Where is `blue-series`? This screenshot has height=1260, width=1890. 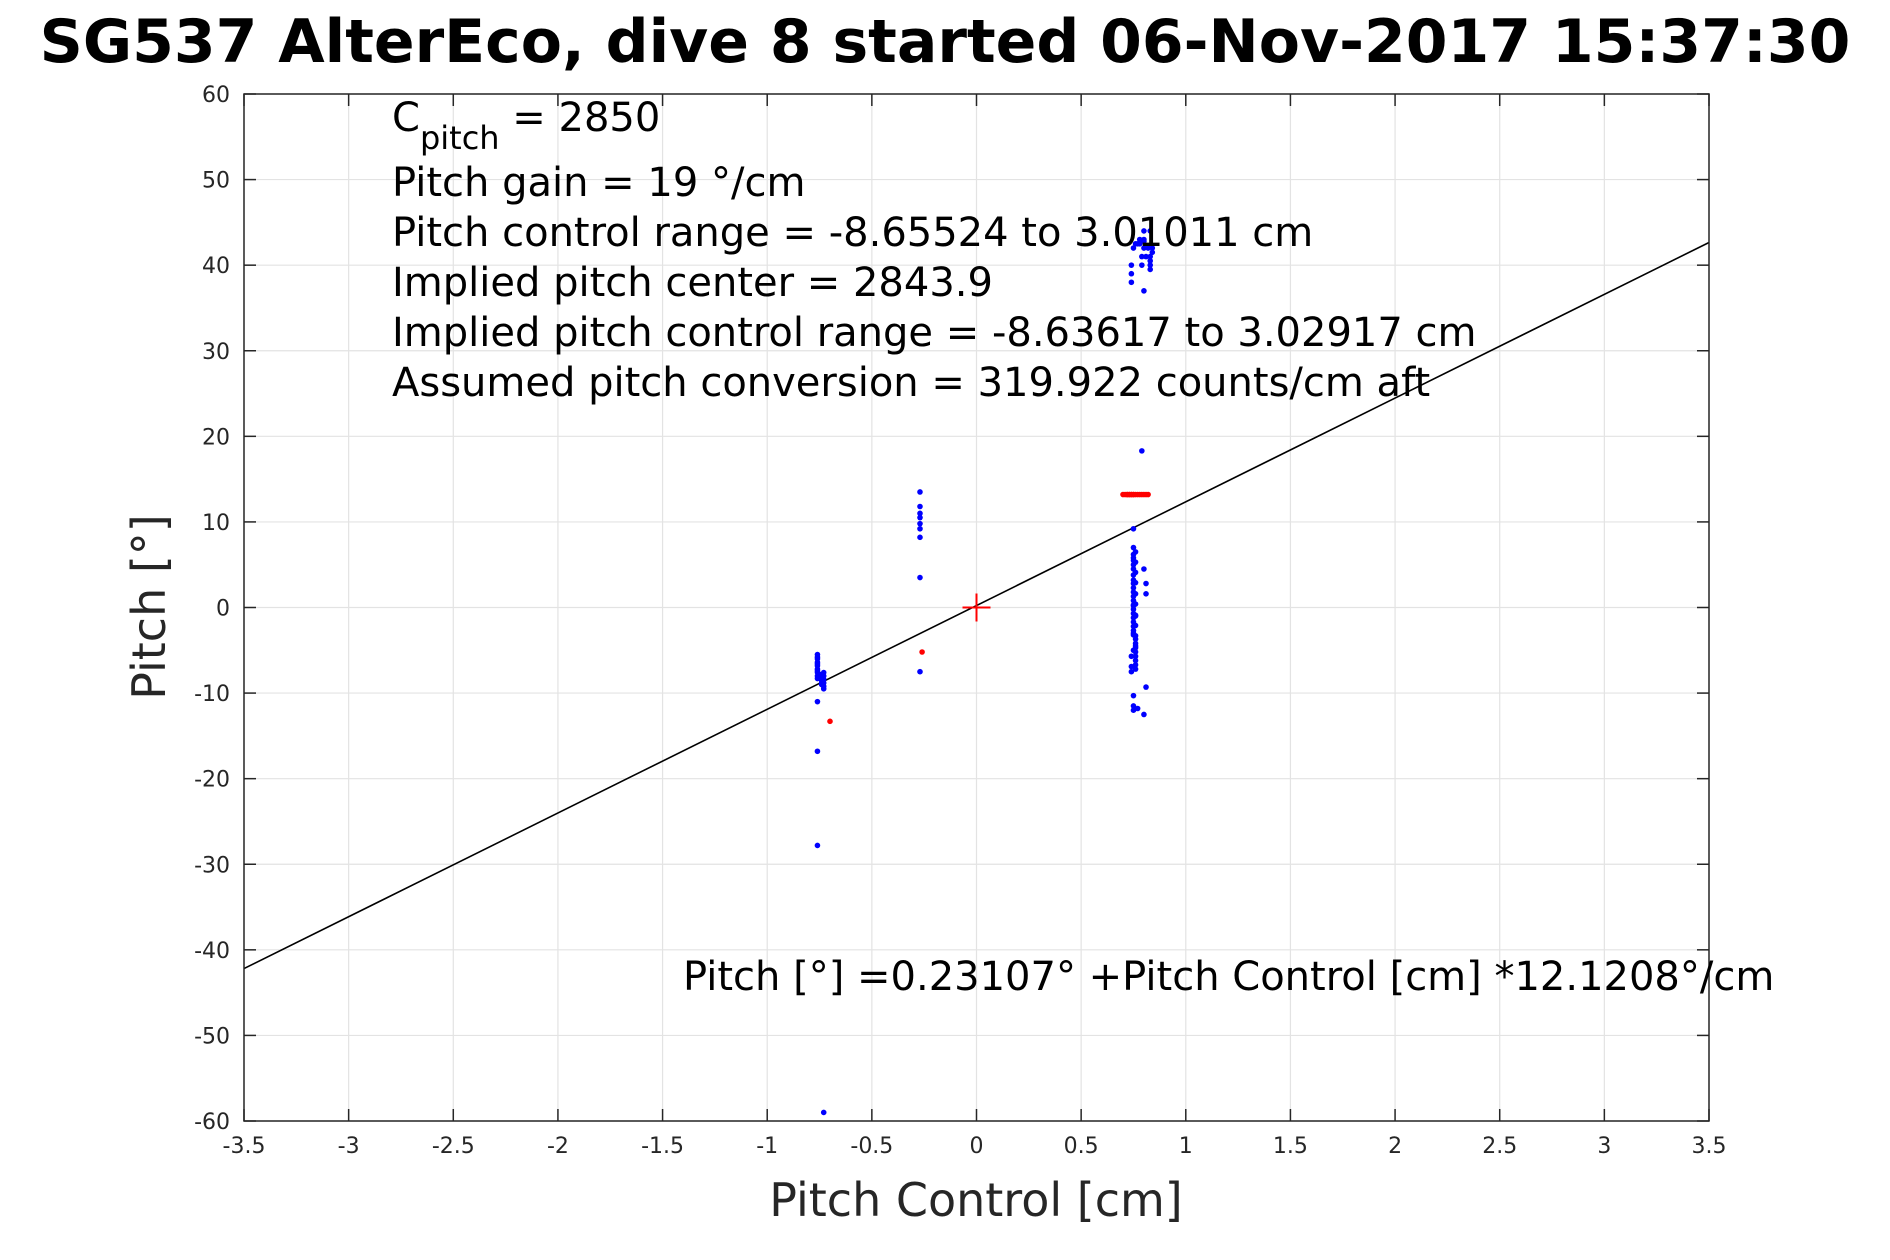 blue-series is located at coordinates (985, 672).